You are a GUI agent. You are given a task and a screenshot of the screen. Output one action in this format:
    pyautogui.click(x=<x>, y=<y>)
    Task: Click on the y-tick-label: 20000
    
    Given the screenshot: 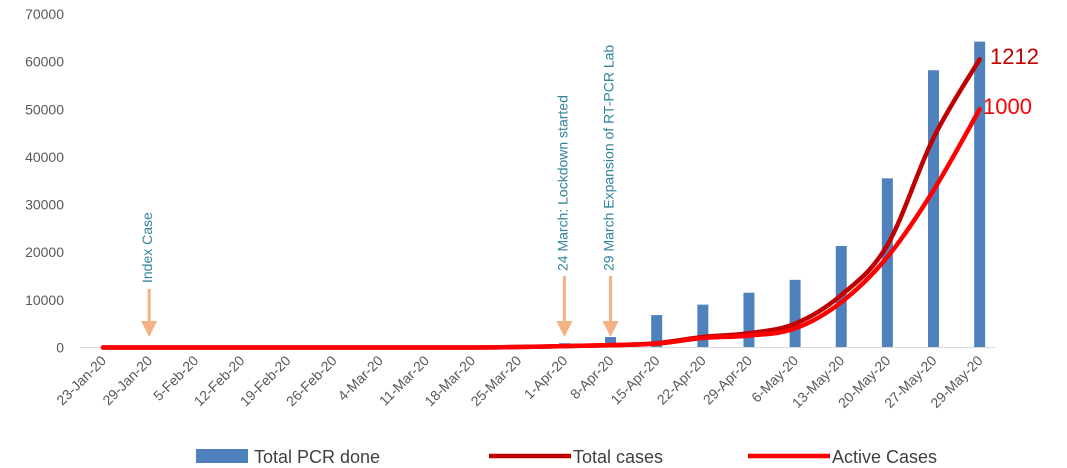 What is the action you would take?
    pyautogui.click(x=44, y=252)
    